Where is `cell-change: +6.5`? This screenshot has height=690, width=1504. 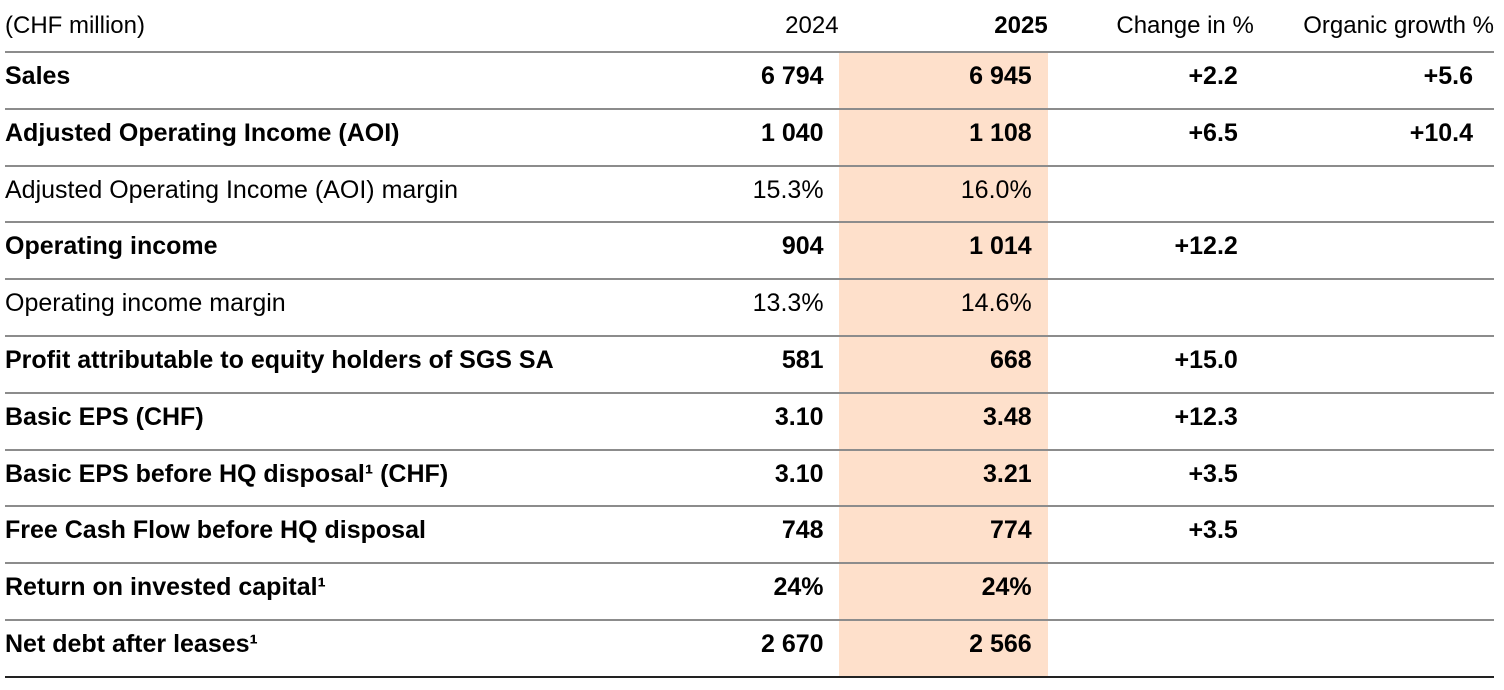 cell-change: +6.5 is located at coordinates (1213, 132).